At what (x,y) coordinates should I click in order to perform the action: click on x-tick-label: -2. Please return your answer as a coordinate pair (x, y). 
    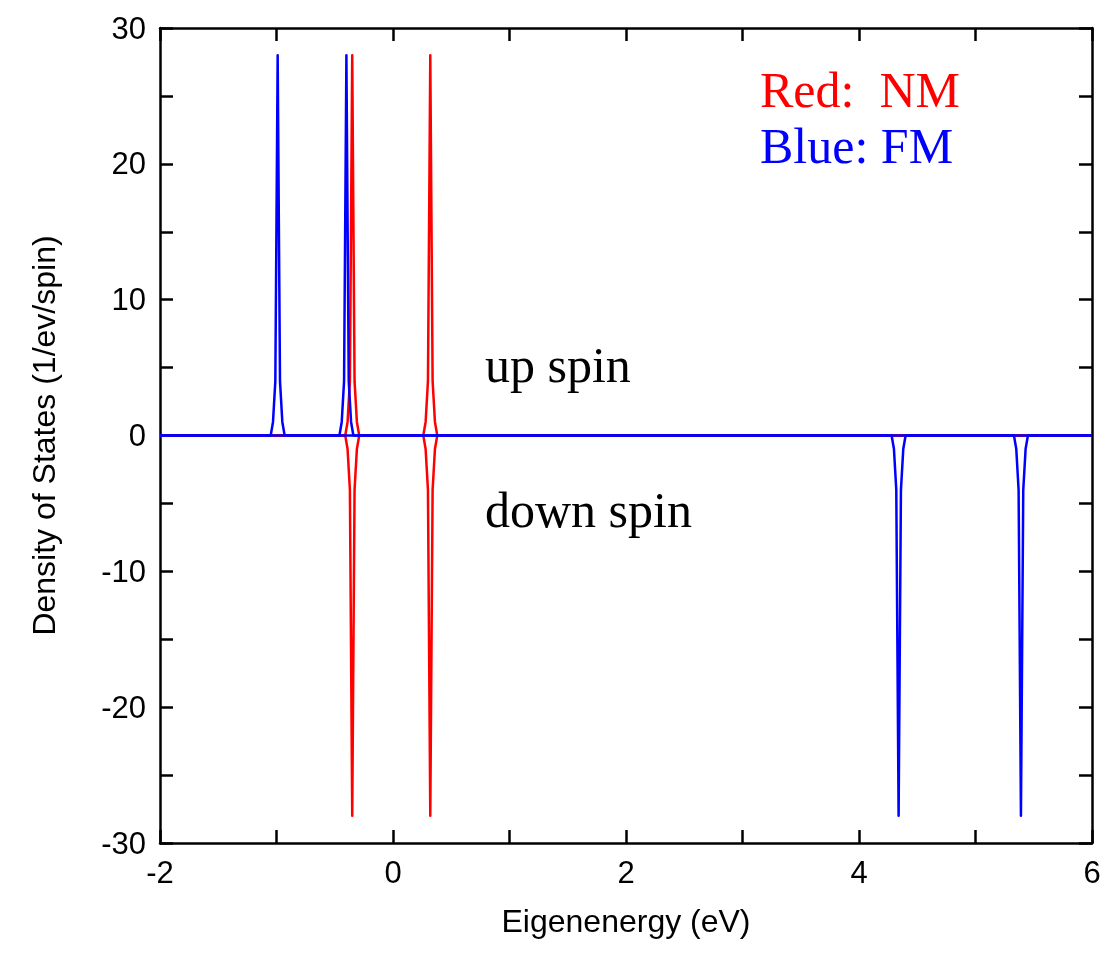
    Looking at the image, I should click on (160, 872).